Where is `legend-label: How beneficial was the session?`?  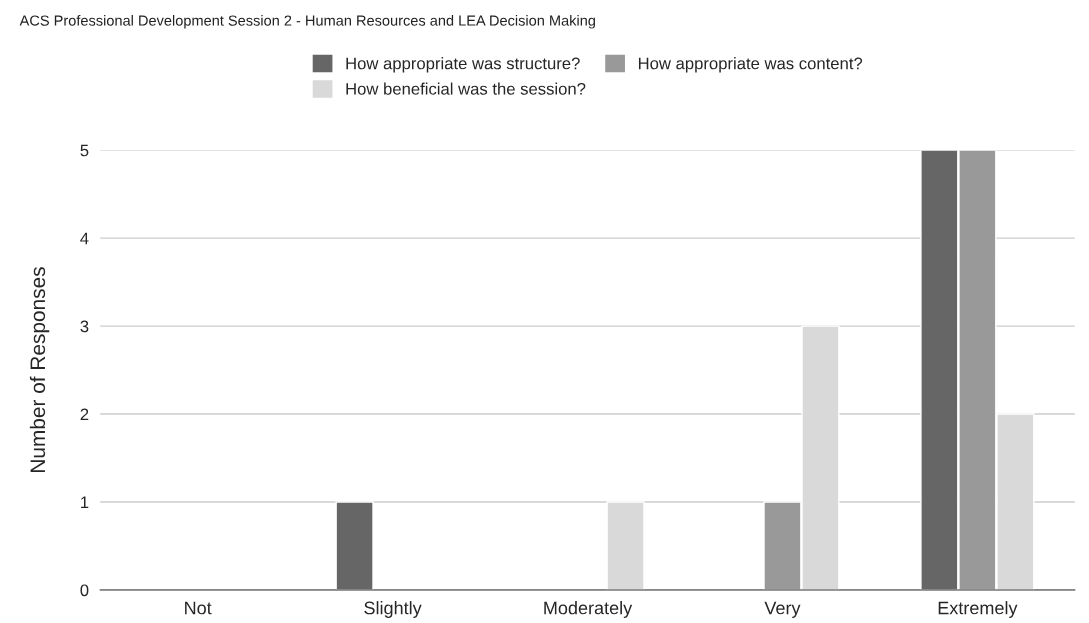
legend-label: How beneficial was the session? is located at coordinates (466, 88).